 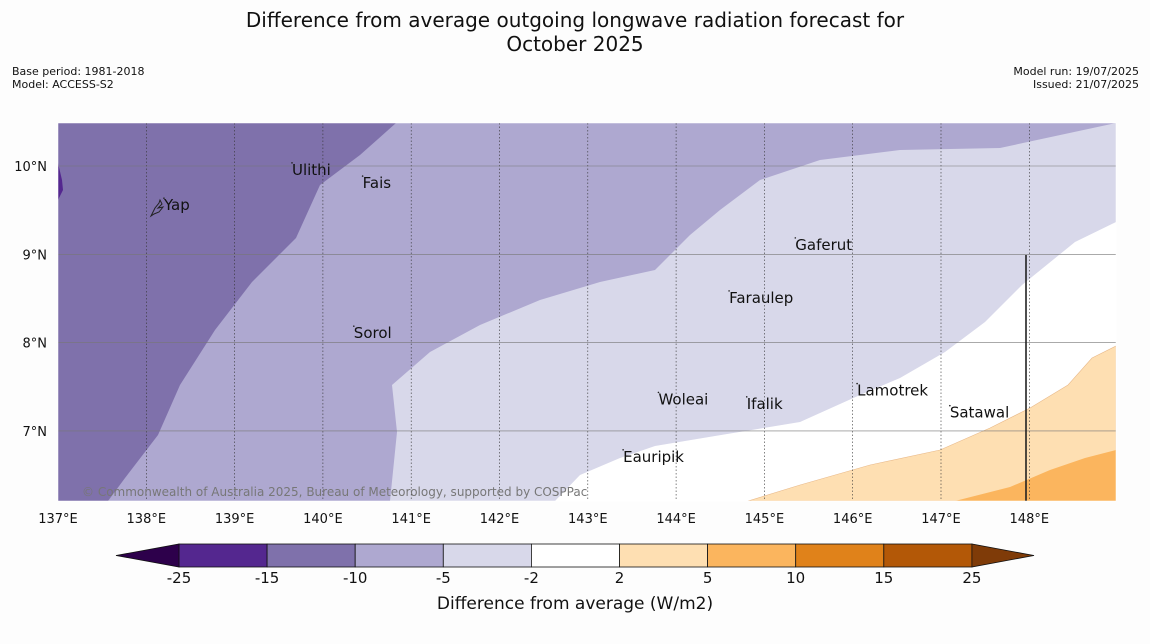 I want to click on colorbar-under-arrow, so click(x=147, y=555).